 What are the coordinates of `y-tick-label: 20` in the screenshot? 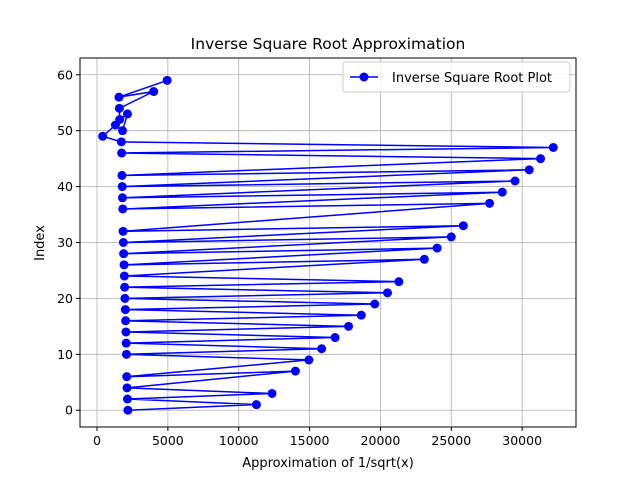 It's located at (65, 298).